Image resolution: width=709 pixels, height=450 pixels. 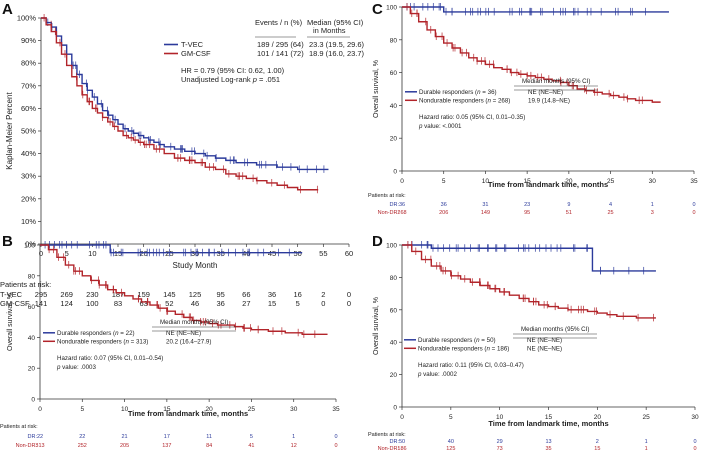 I want to click on y-tick-label: 70%, so click(x=28, y=85).